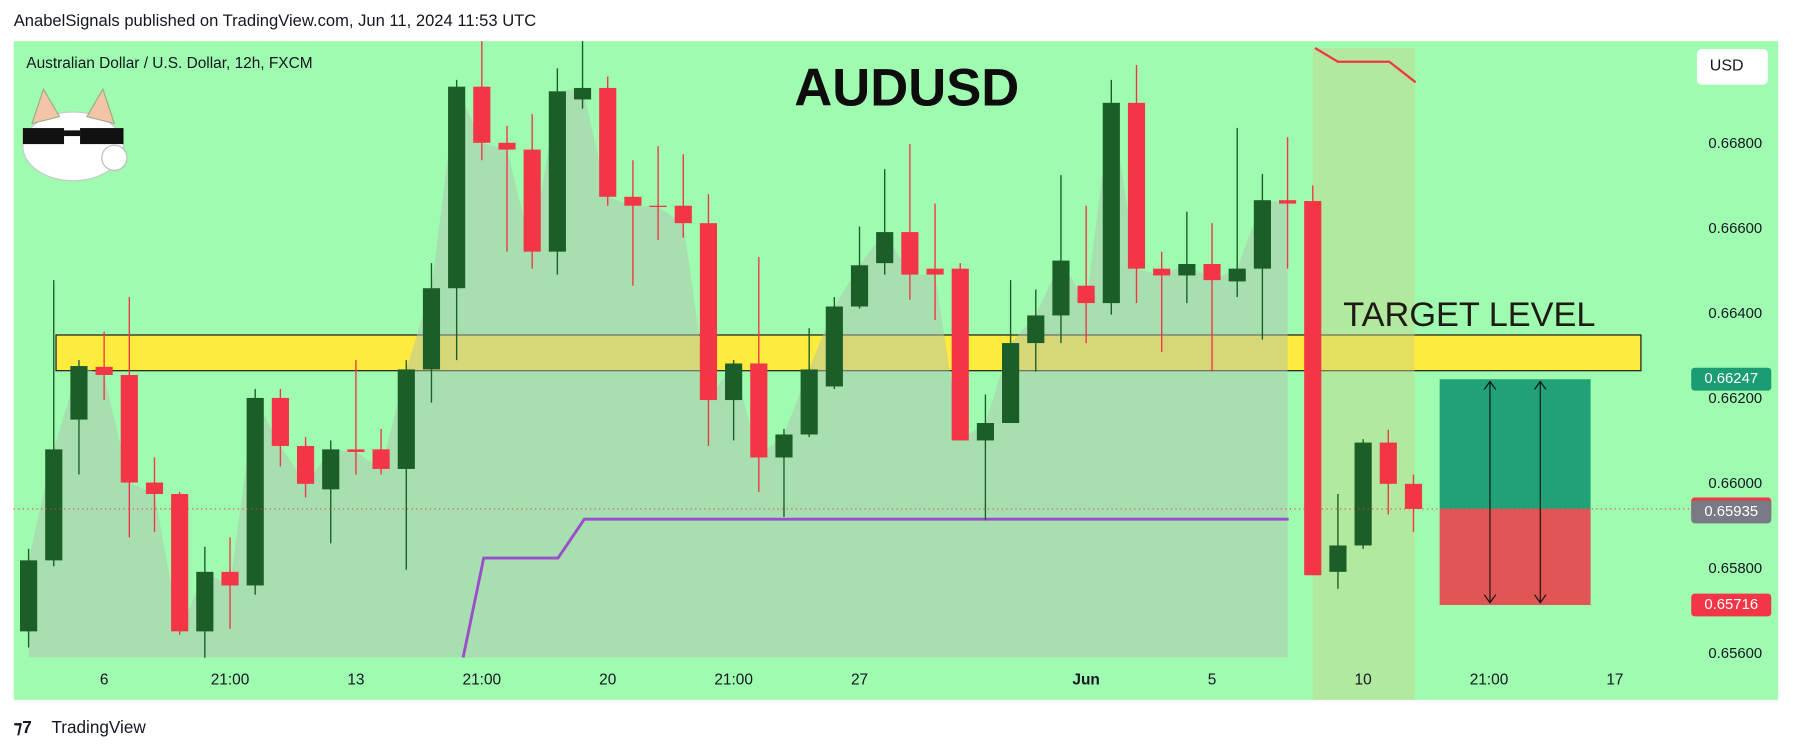 The height and width of the screenshot is (753, 1793). I want to click on price-tag-label: 0.66247, so click(1731, 379).